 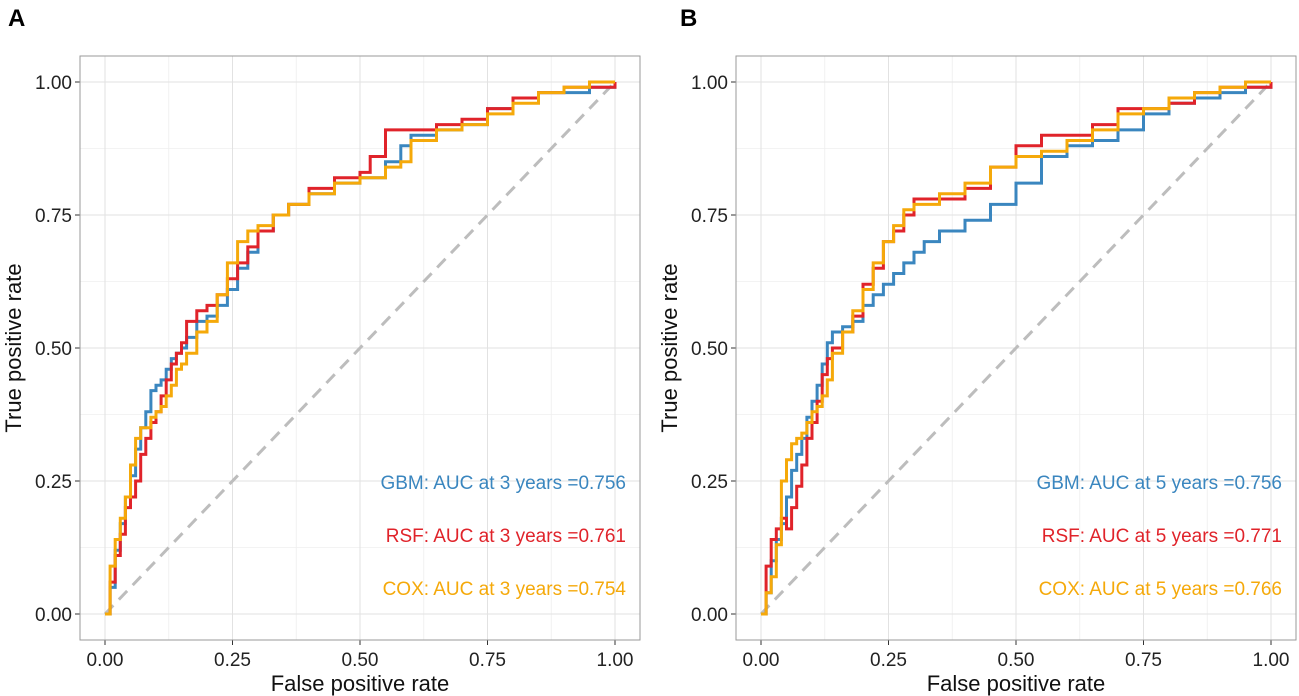 I want to click on legend-label-gbm: GBM: AUC at 5 years =0.756, so click(x=1159, y=483).